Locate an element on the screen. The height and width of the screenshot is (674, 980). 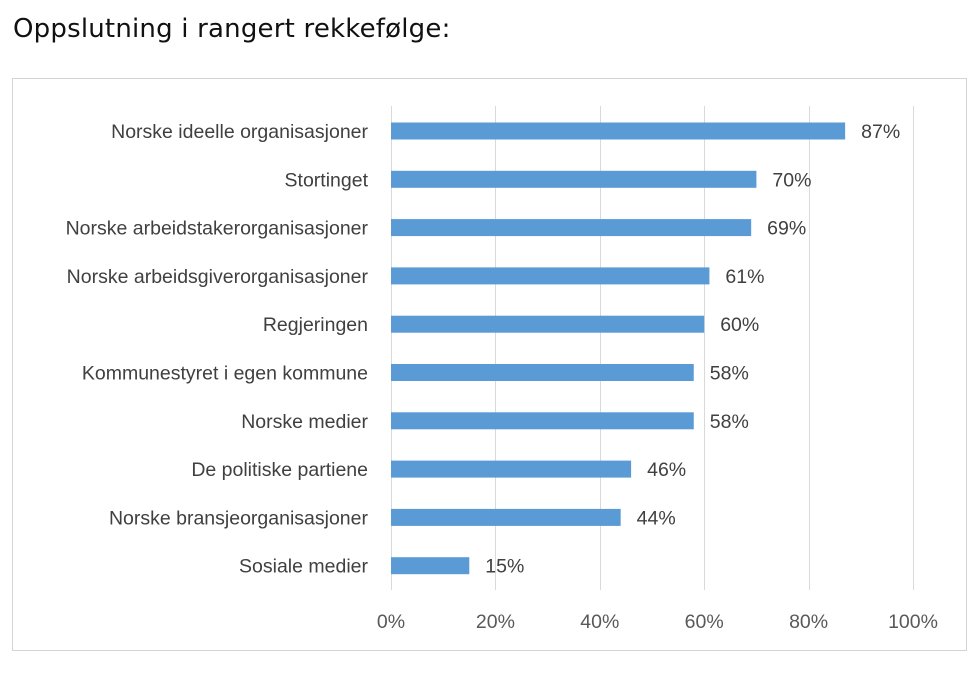
category-label: Norske arbeidsgiverorganisasjoner is located at coordinates (218, 277).